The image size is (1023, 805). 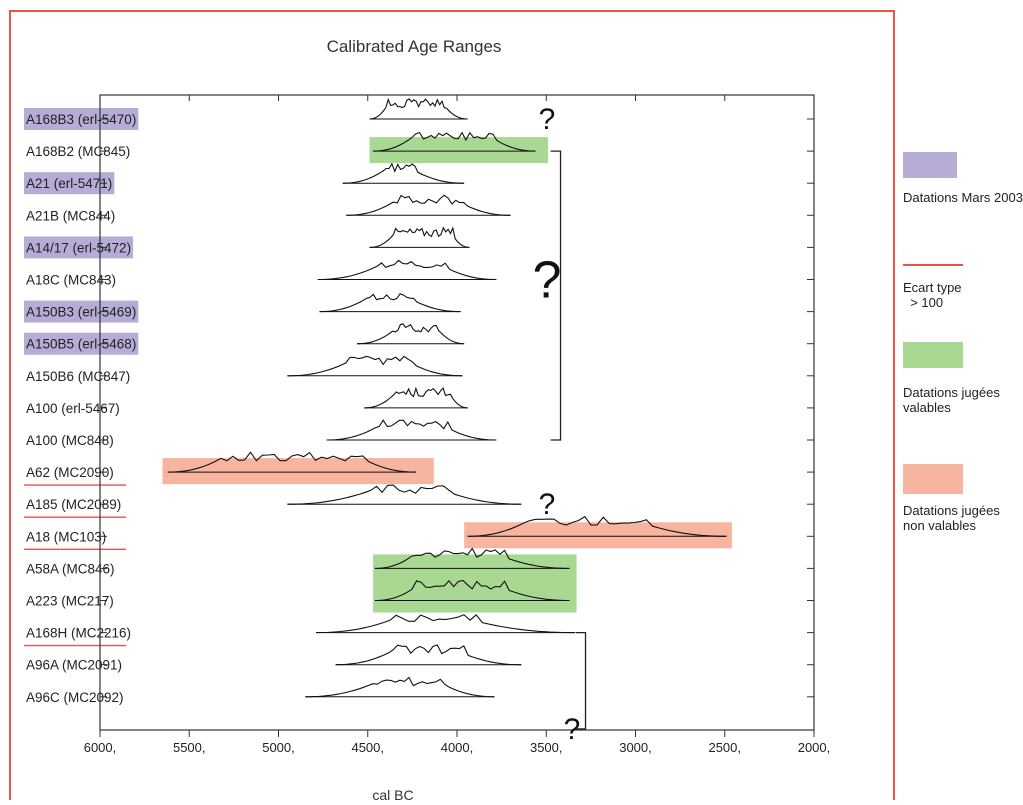 I want to click on x-tick-label-1: 5500,, so click(x=189, y=747).